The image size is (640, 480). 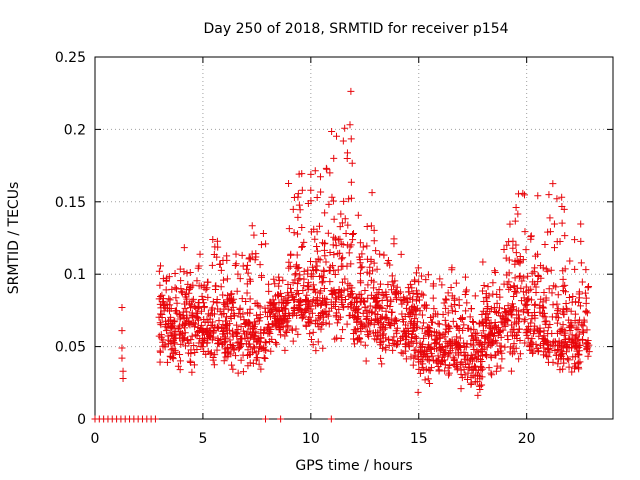 What do you see at coordinates (527, 439) in the screenshot?
I see `x-tick-label: 20` at bounding box center [527, 439].